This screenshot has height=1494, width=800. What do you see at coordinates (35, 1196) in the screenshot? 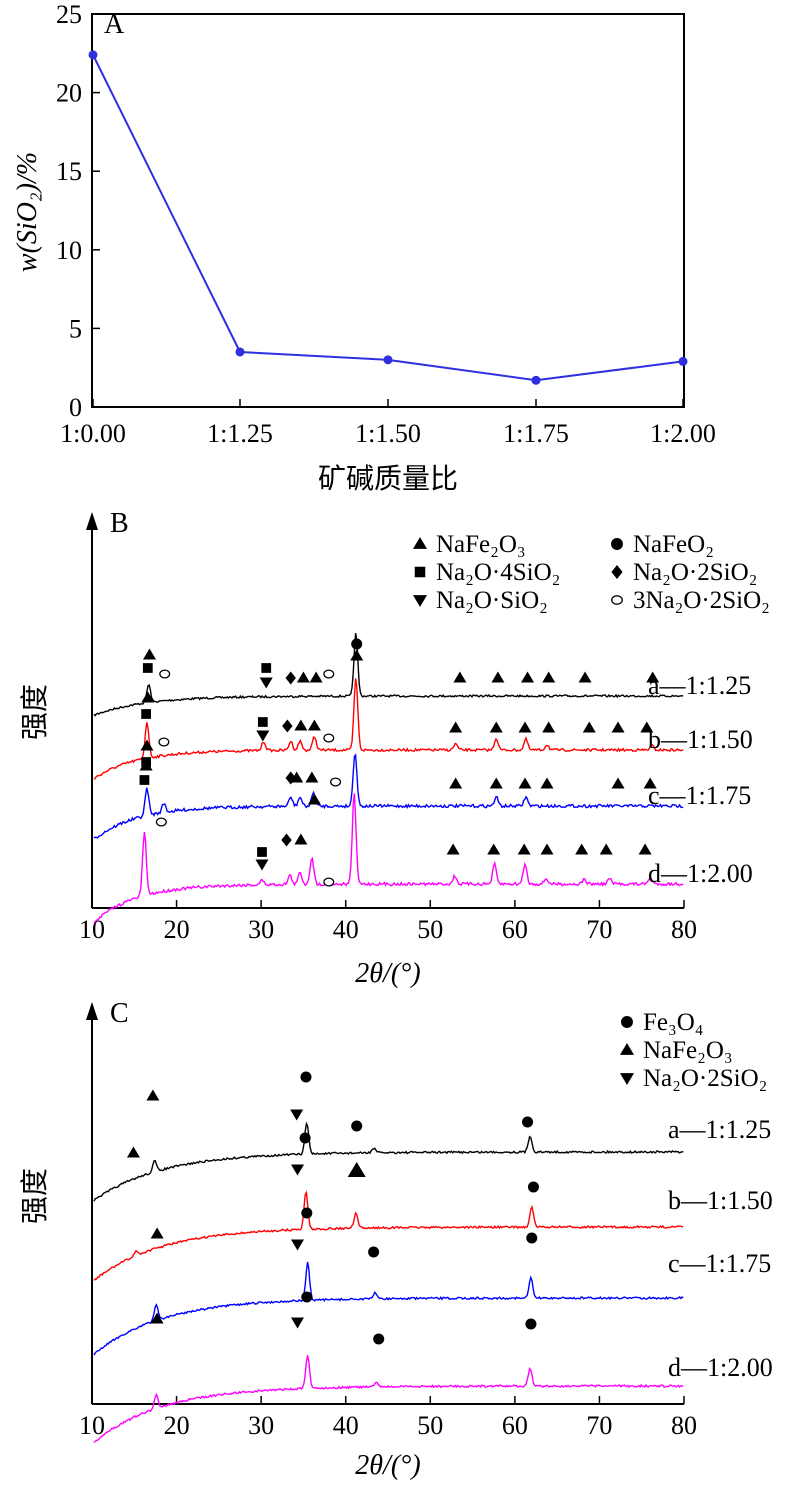
I see `panel-c-y-axis-label: 强度` at bounding box center [35, 1196].